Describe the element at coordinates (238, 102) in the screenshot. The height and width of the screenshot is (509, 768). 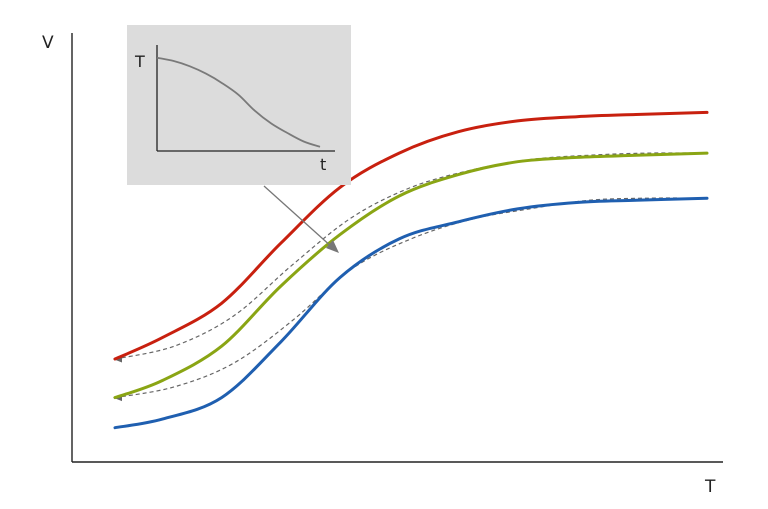
I see `inset-curve` at that location.